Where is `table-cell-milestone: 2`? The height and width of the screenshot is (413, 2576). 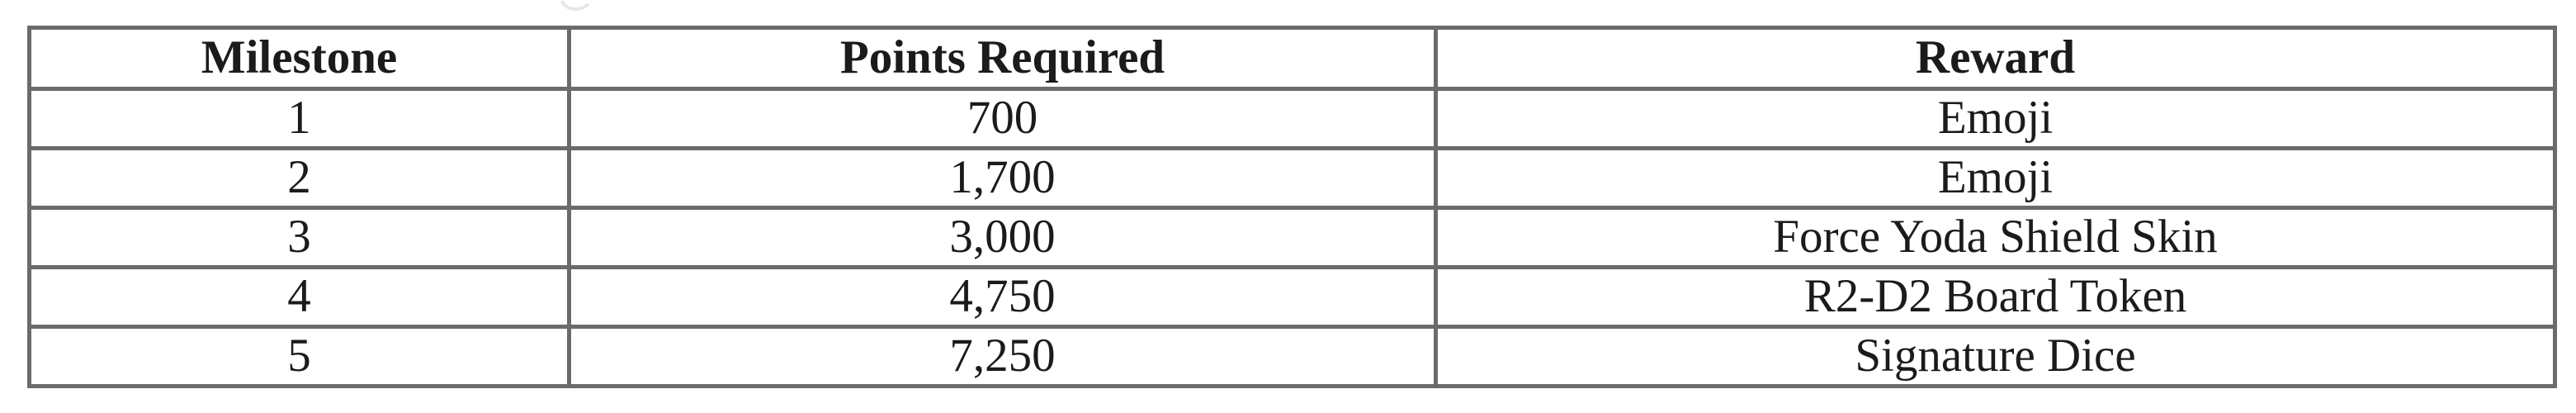
table-cell-milestone: 2 is located at coordinates (299, 178).